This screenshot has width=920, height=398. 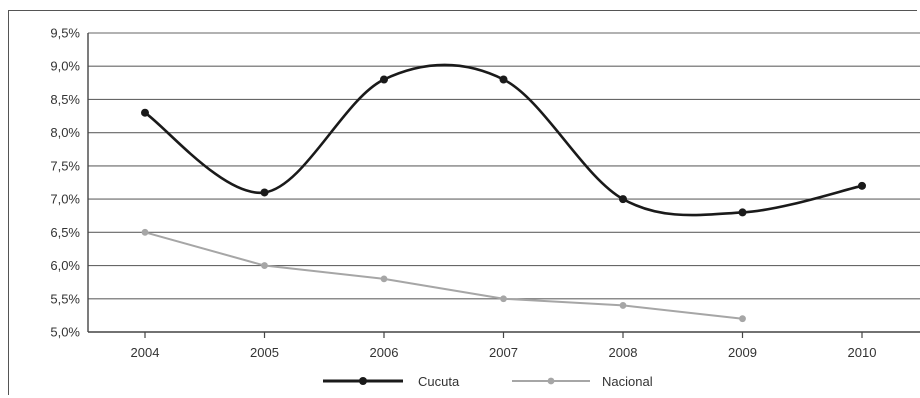 I want to click on x-tick-label: 2004, so click(x=145, y=352).